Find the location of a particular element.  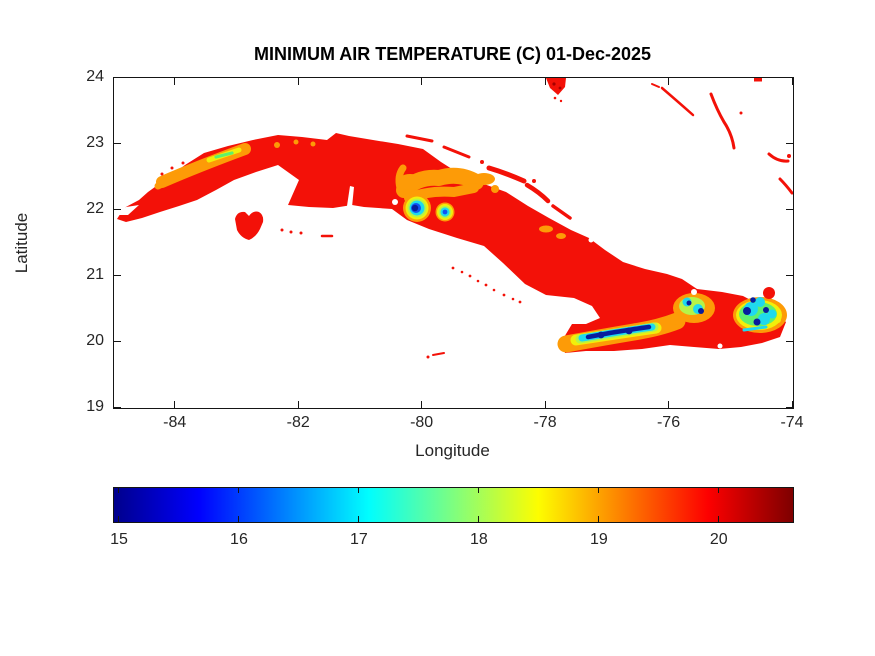

x-tick-label: -78 is located at coordinates (545, 422).